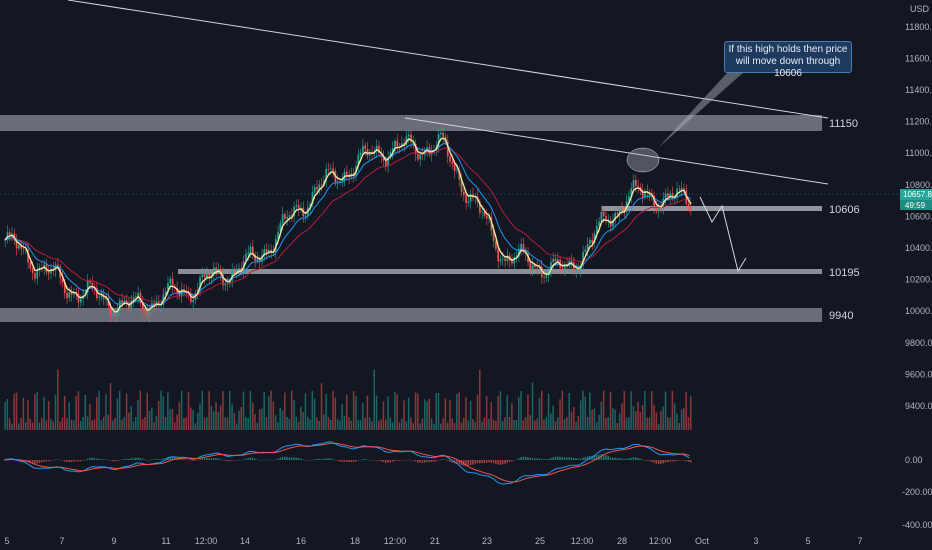  I want to click on short-trendline, so click(616, 151).